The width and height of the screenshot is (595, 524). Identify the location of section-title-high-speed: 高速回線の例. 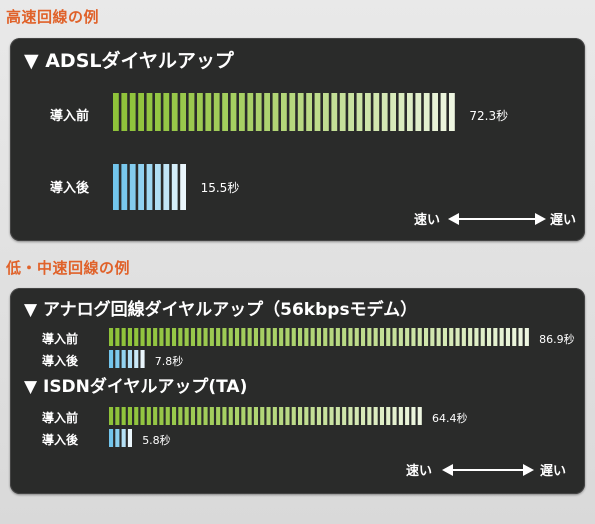
(53, 17).